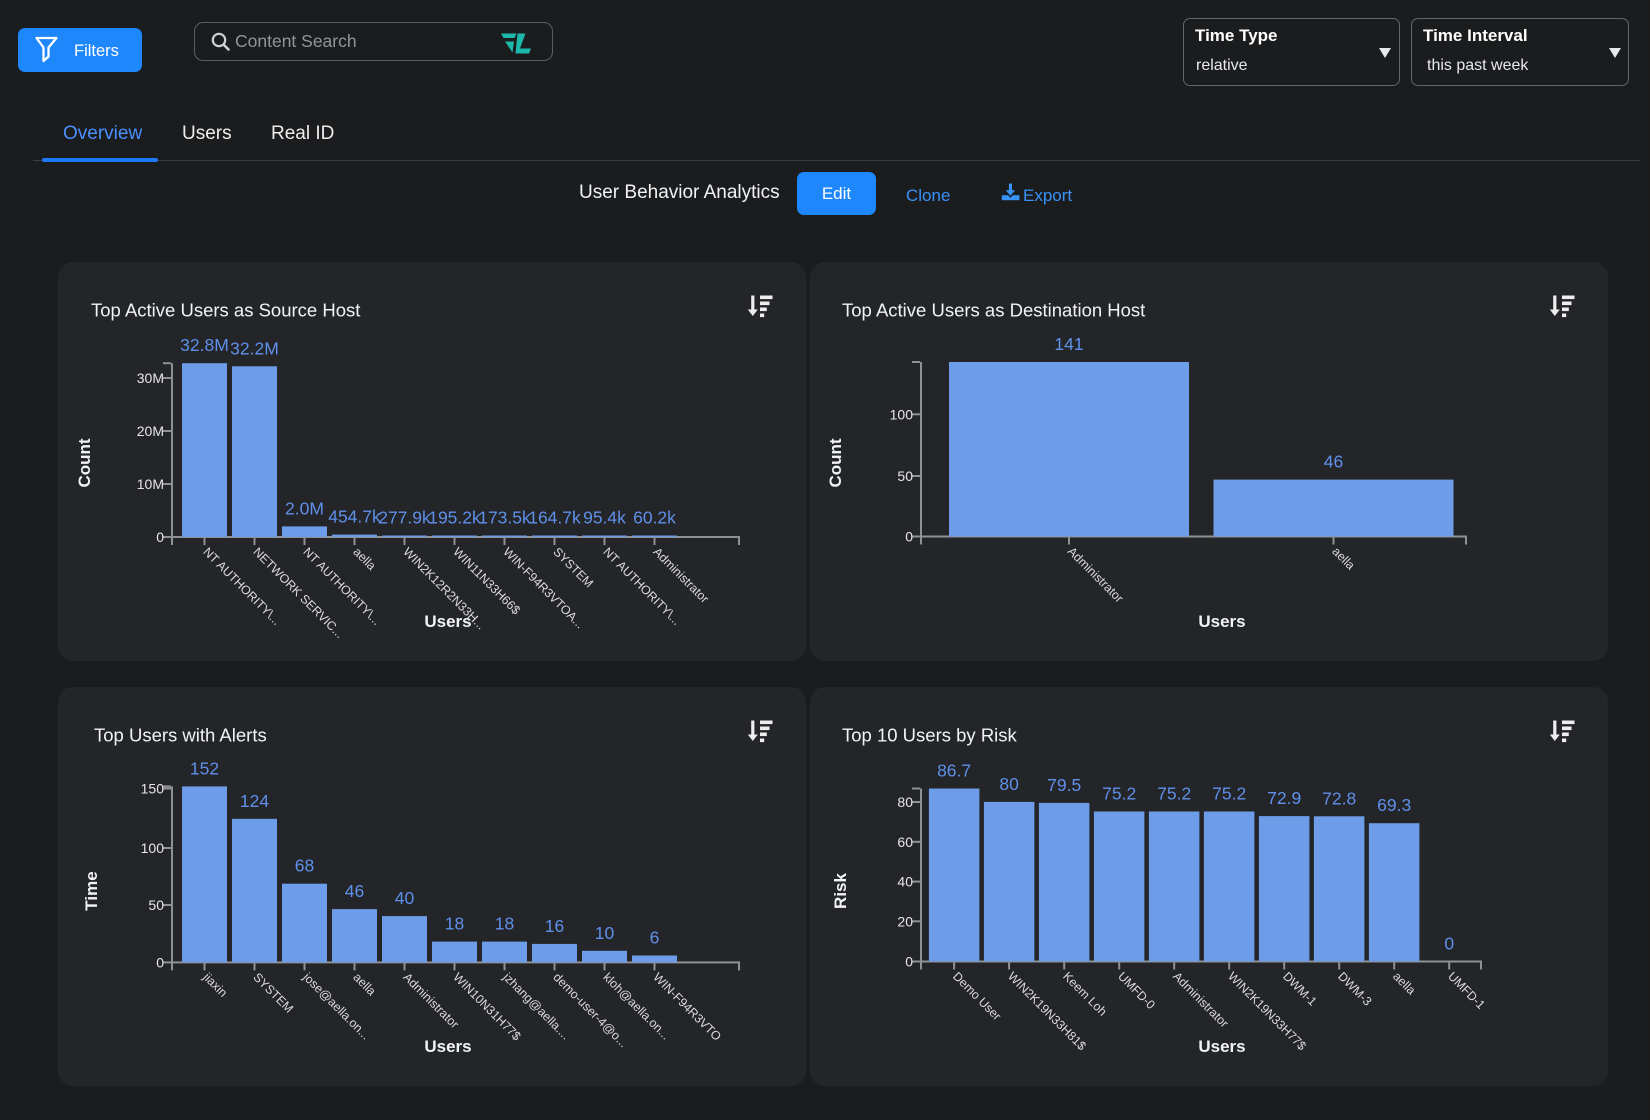 The height and width of the screenshot is (1120, 1650). Describe the element at coordinates (254, 348) in the screenshot. I see `svg-text: 32.2M` at that location.